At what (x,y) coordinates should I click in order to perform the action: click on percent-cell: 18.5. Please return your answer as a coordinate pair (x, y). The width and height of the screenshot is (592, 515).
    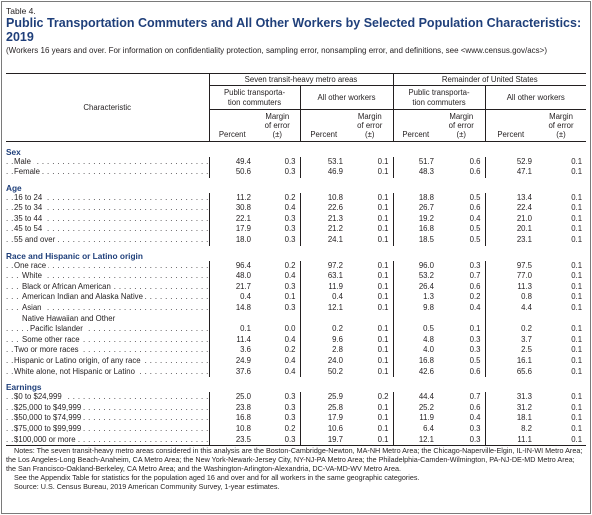
    Looking at the image, I should click on (415, 240).